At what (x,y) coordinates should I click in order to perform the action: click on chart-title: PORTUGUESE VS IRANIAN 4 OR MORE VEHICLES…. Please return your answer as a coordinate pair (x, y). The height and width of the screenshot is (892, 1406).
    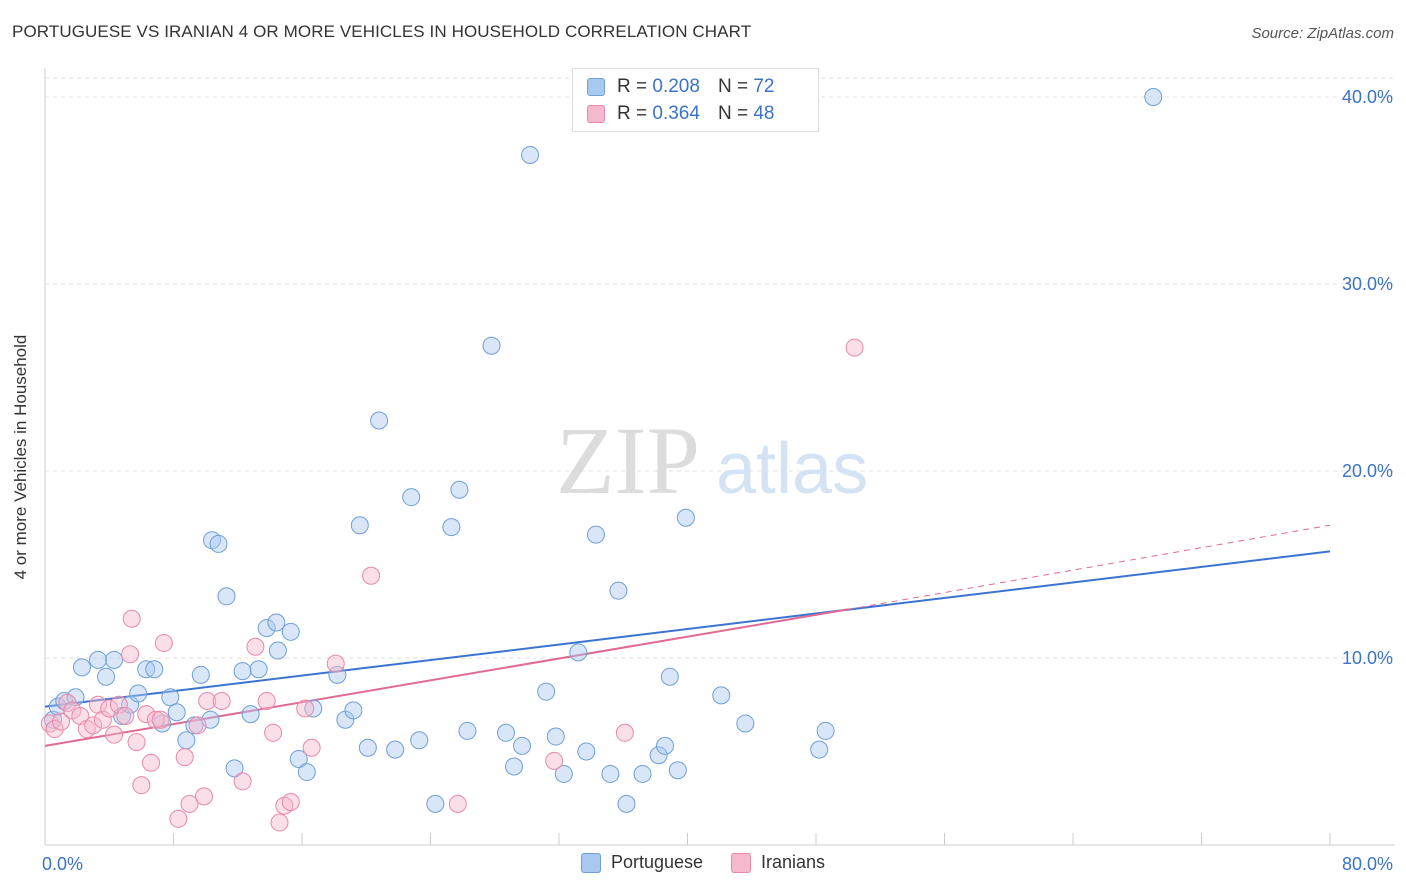
    Looking at the image, I should click on (382, 31).